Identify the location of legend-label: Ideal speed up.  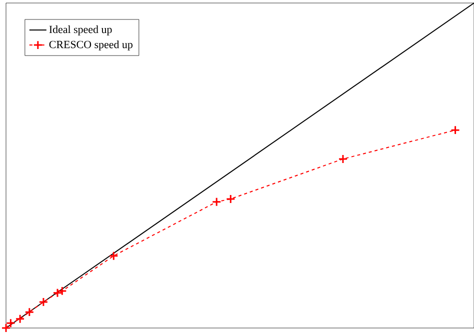
(80, 30).